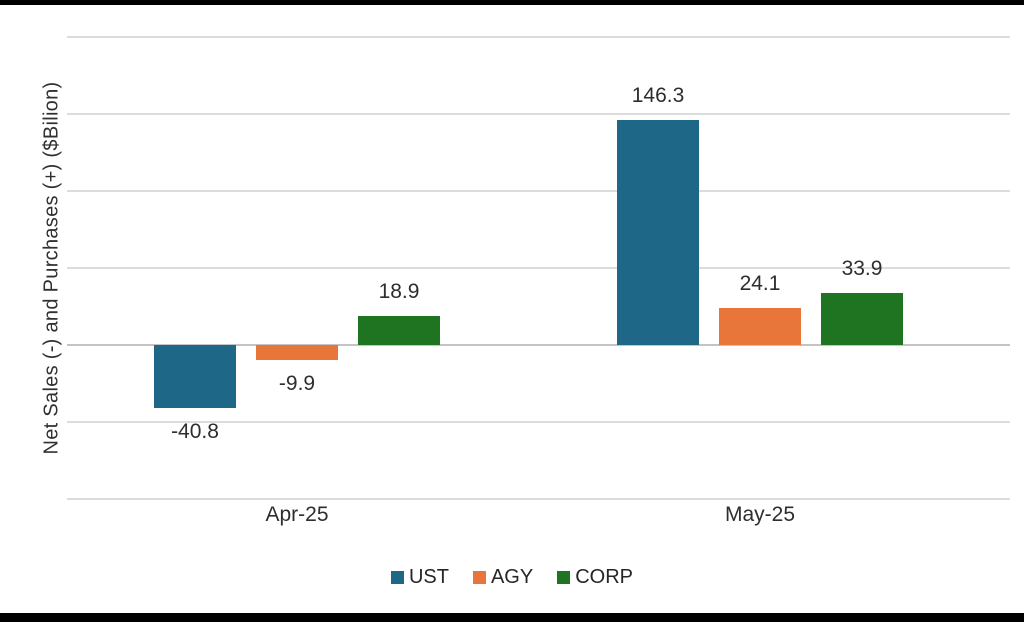 The width and height of the screenshot is (1024, 622). What do you see at coordinates (658, 95) in the screenshot?
I see `value-label-ust-may-25: 146.3` at bounding box center [658, 95].